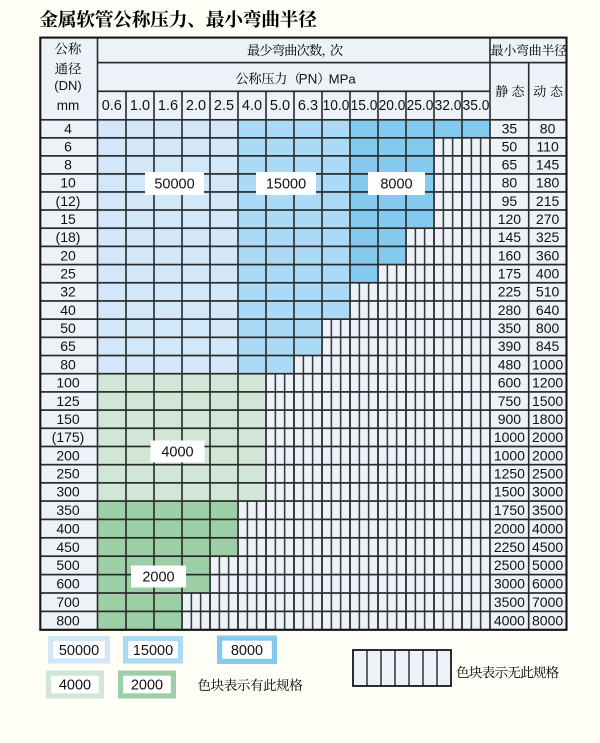 Image resolution: width=600 pixels, height=743 pixels. Describe the element at coordinates (336, 106) in the screenshot. I see `svg-text: 10.0` at that location.